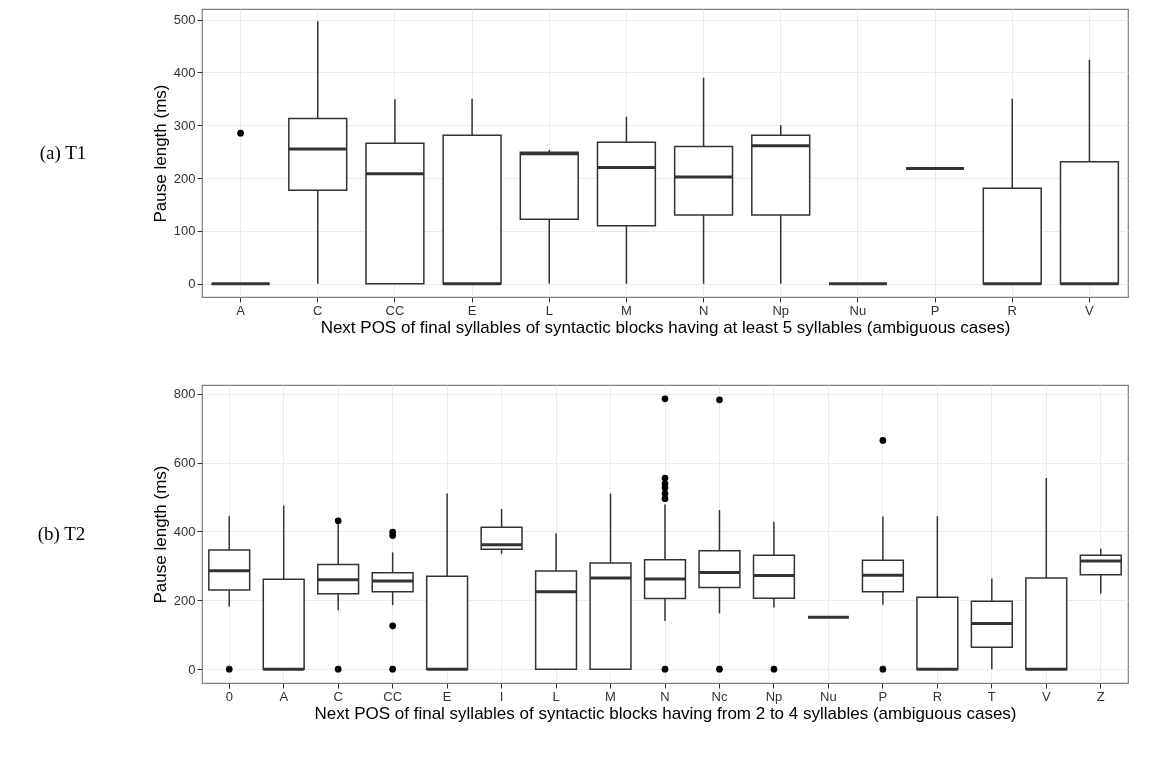 The height and width of the screenshot is (774, 1149). I want to click on x-axis-title: Next POS of final syllables of syntactic blocks having from 2 to 4 syllables (ambiguous cases), so click(665, 713).